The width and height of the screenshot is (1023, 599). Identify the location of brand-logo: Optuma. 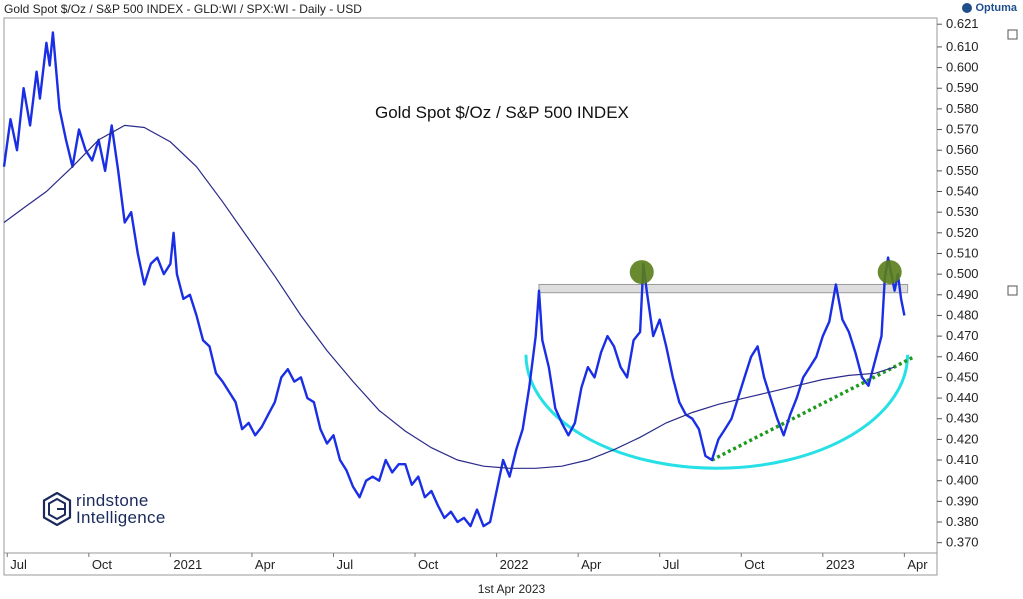
(989, 8).